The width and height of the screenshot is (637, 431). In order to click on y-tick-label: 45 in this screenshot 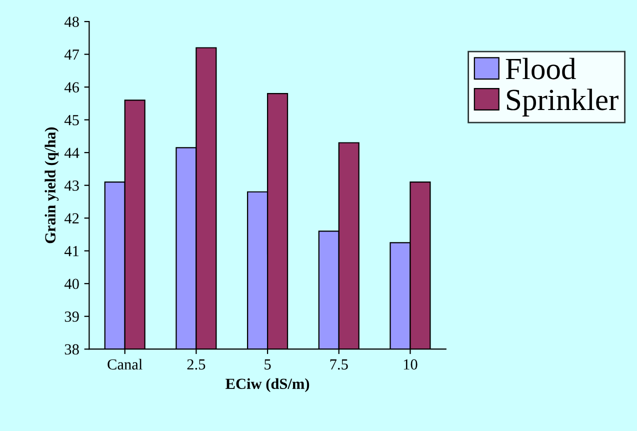, I will do `click(71, 120)`.